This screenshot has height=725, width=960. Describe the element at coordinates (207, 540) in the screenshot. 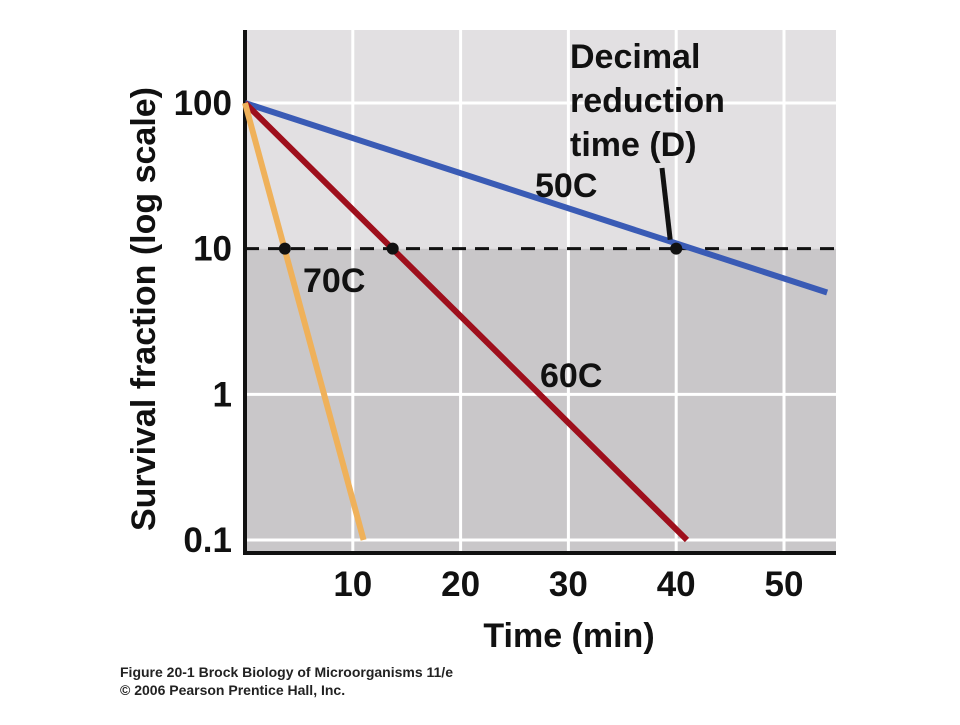

I see `y-tick-label: 0.1` at that location.